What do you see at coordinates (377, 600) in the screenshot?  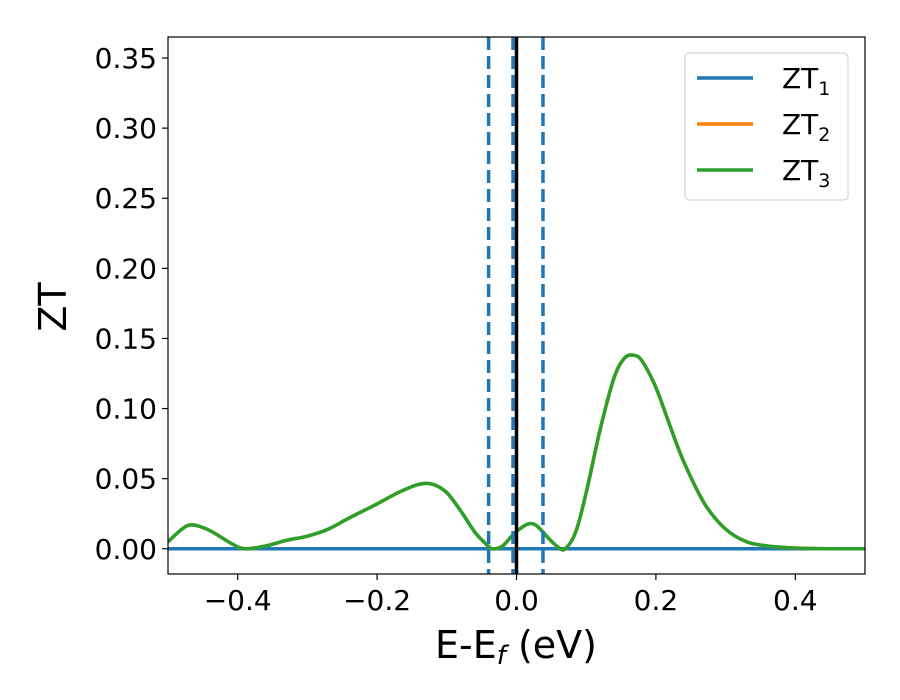 I see `x-tick-label: −0.2` at bounding box center [377, 600].